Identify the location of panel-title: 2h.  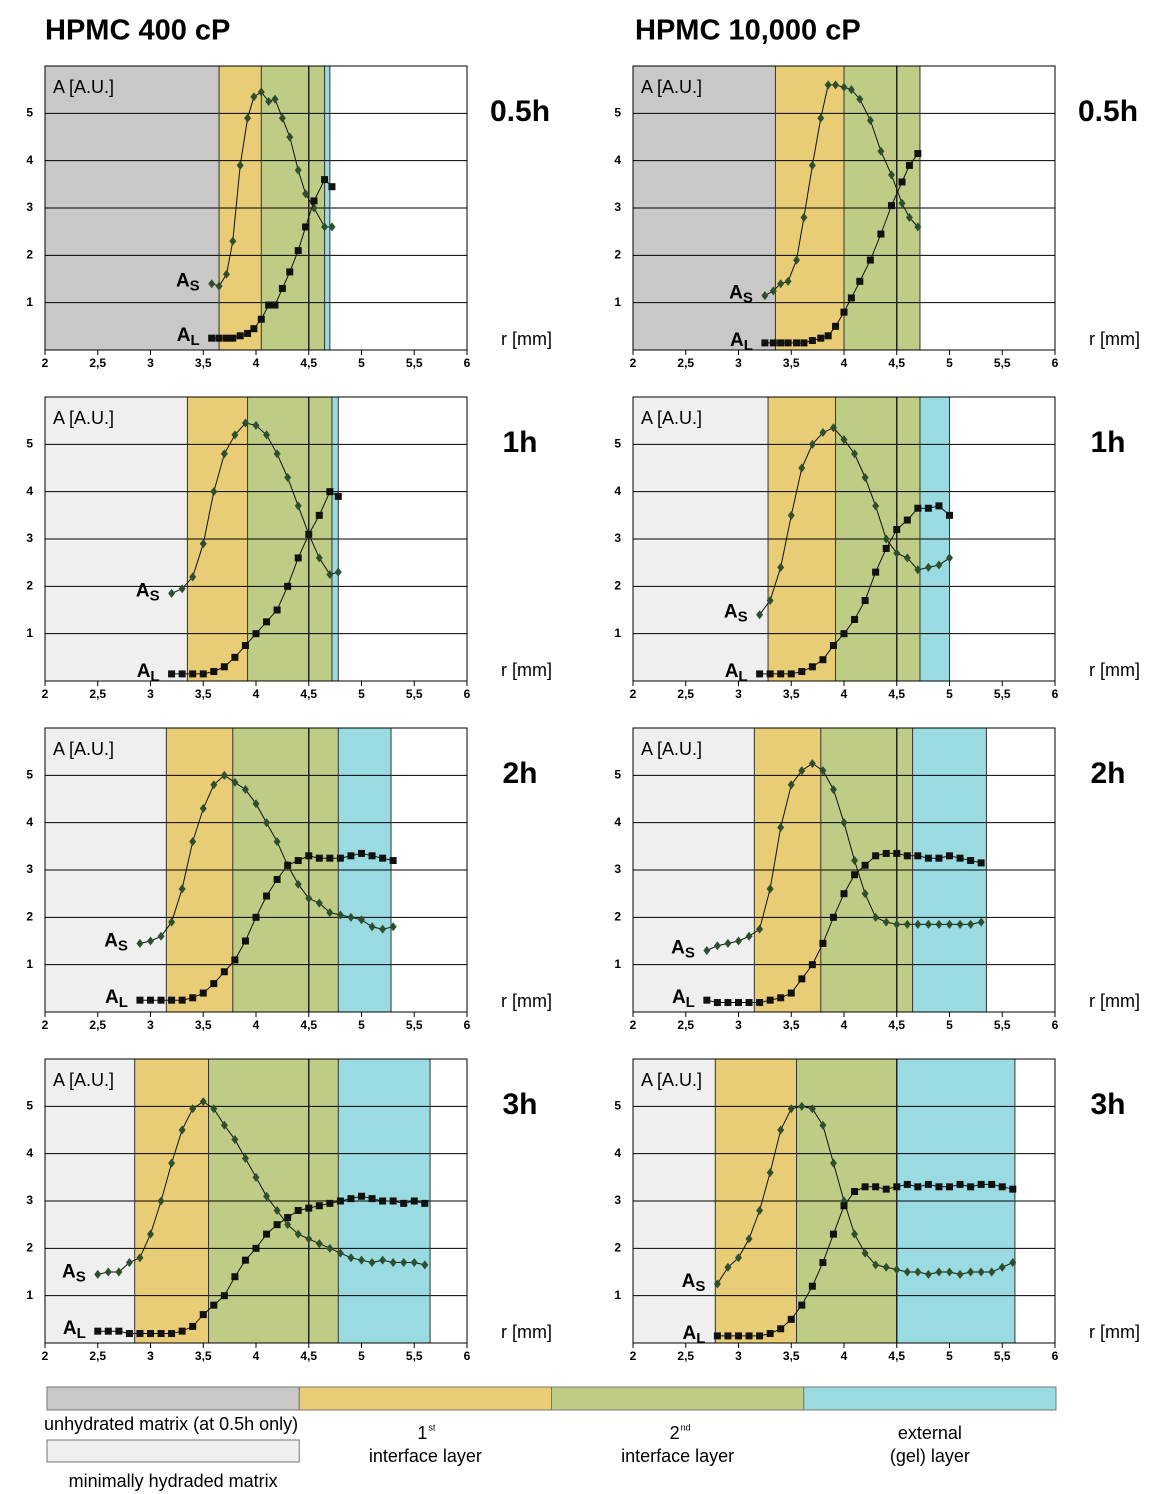
(519, 773).